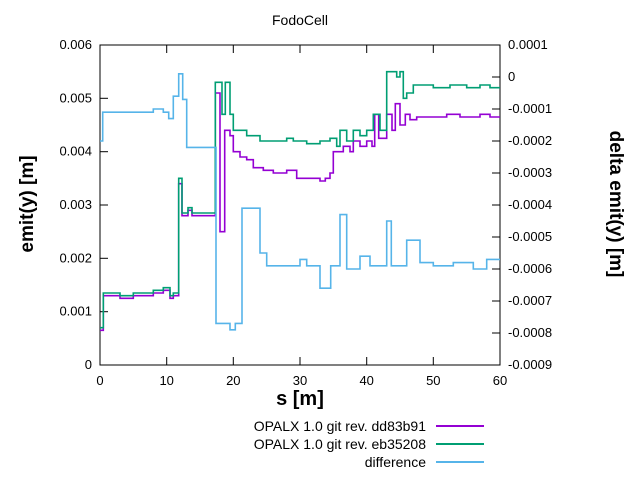  What do you see at coordinates (530, 172) in the screenshot?
I see `y-right-tick-label: -0.0003` at bounding box center [530, 172].